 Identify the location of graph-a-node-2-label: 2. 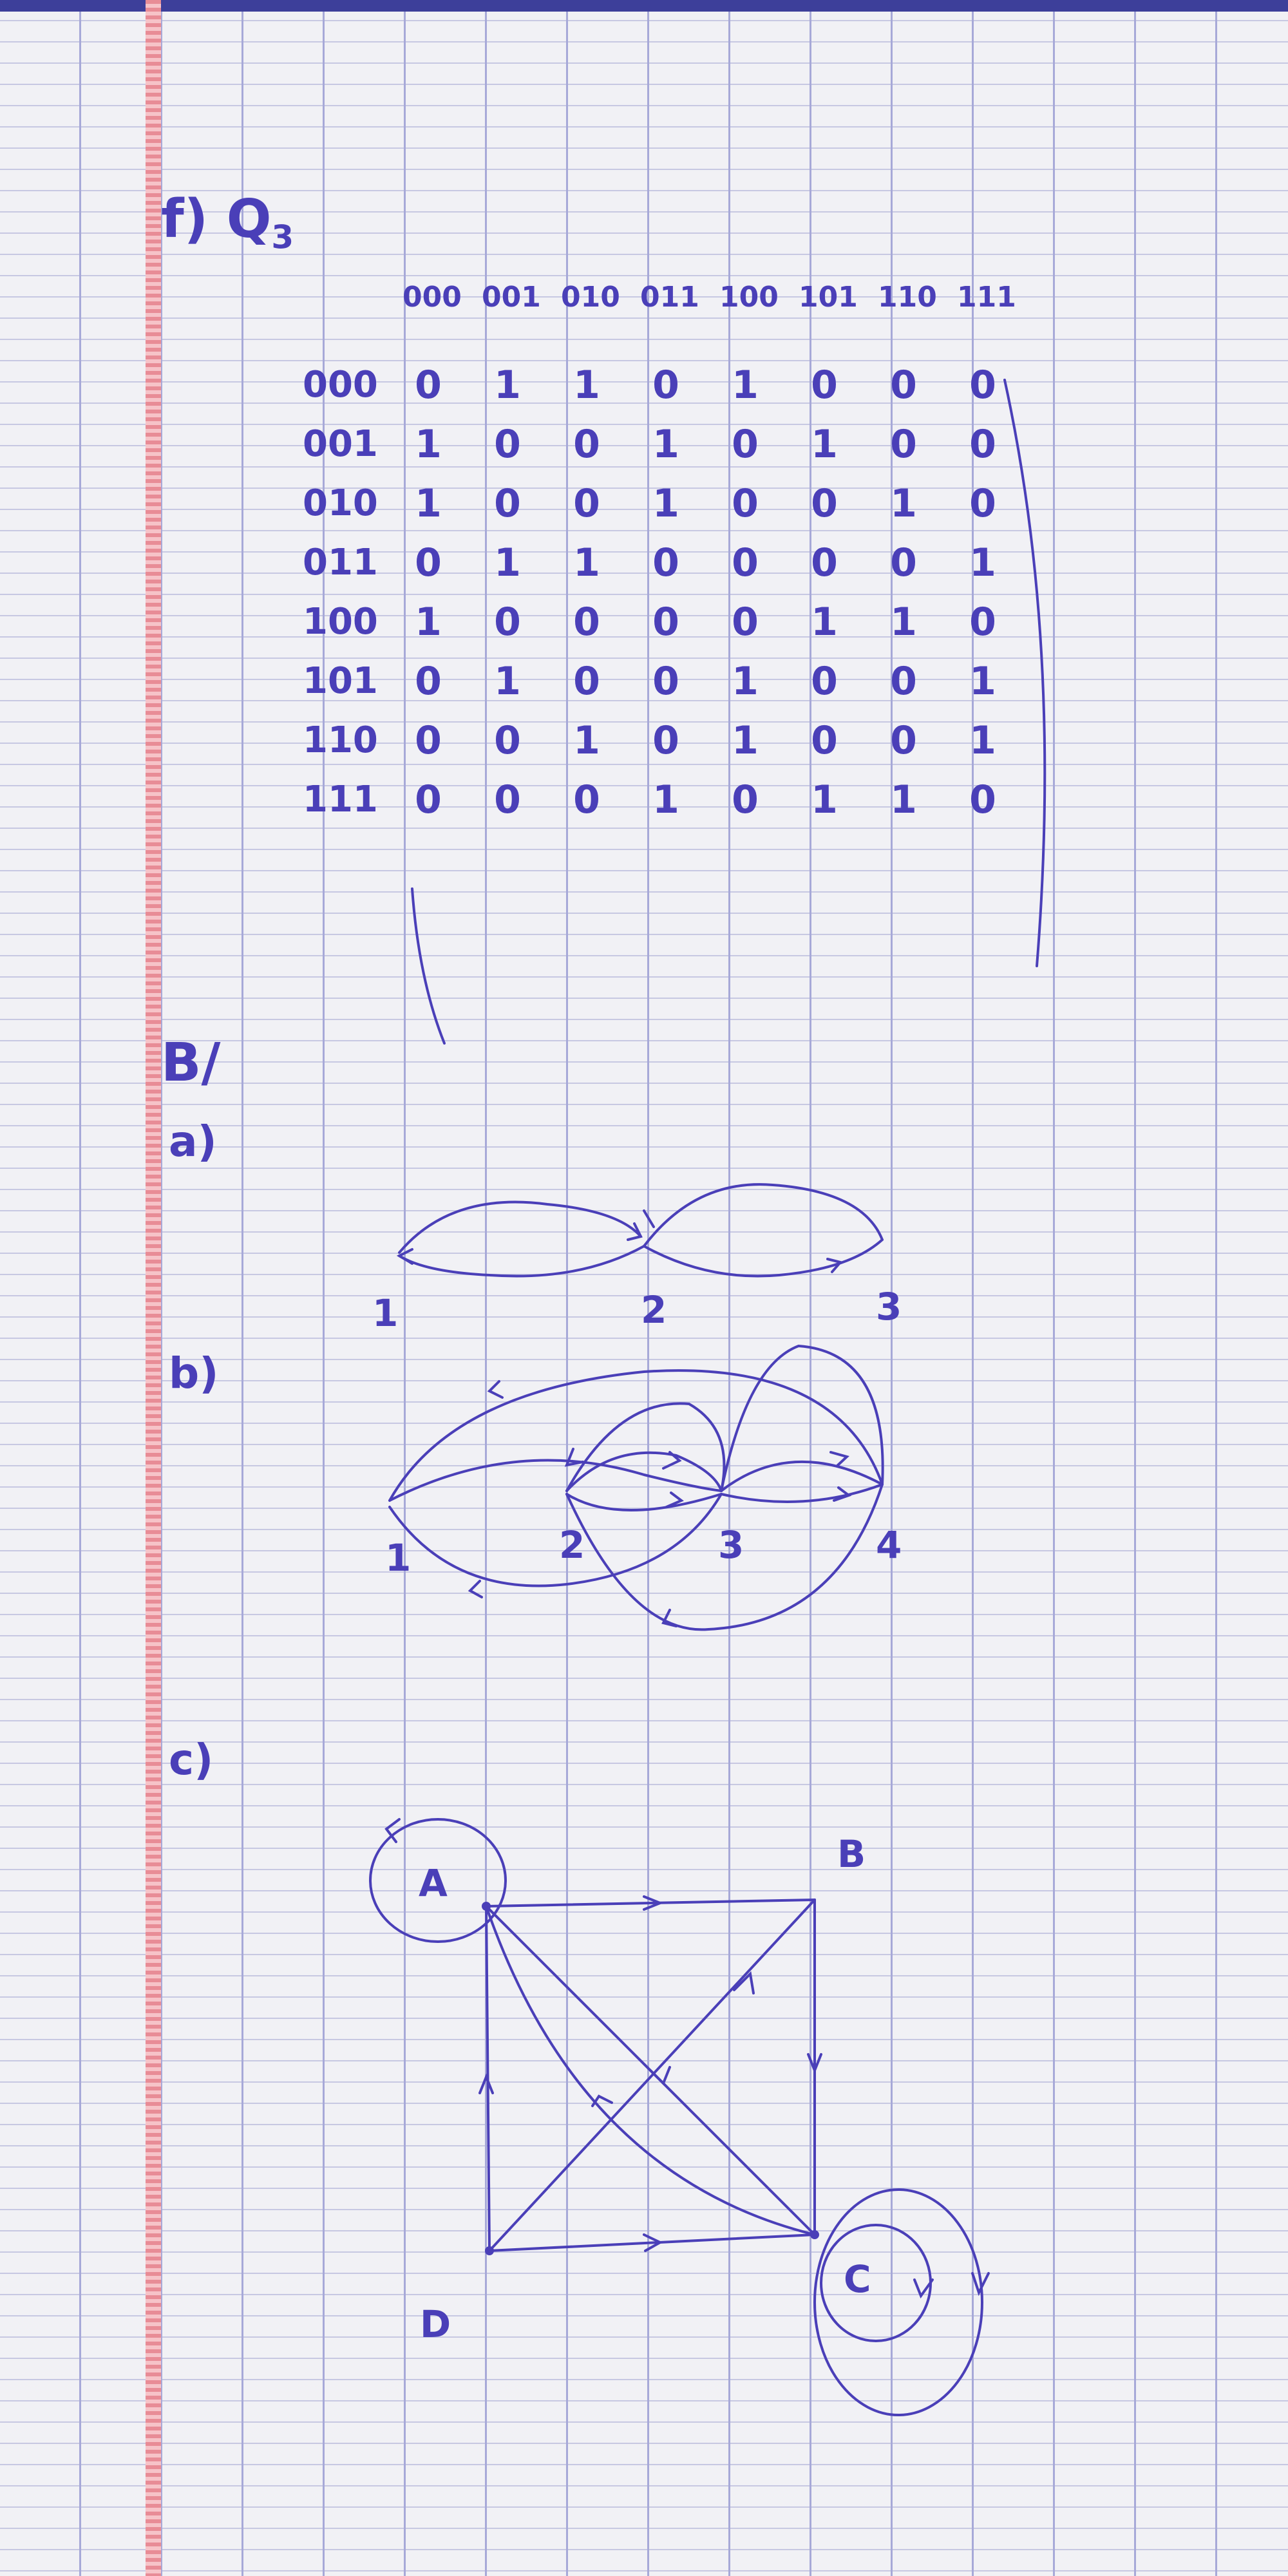
(654, 1310).